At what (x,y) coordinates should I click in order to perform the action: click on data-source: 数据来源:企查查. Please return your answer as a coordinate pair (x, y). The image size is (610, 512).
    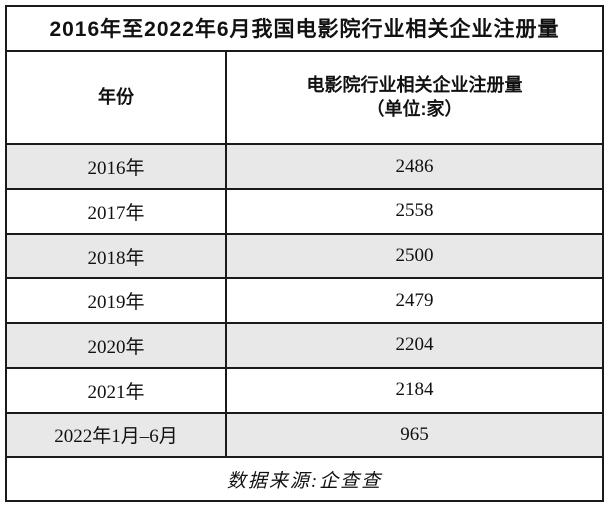
    Looking at the image, I should click on (304, 479).